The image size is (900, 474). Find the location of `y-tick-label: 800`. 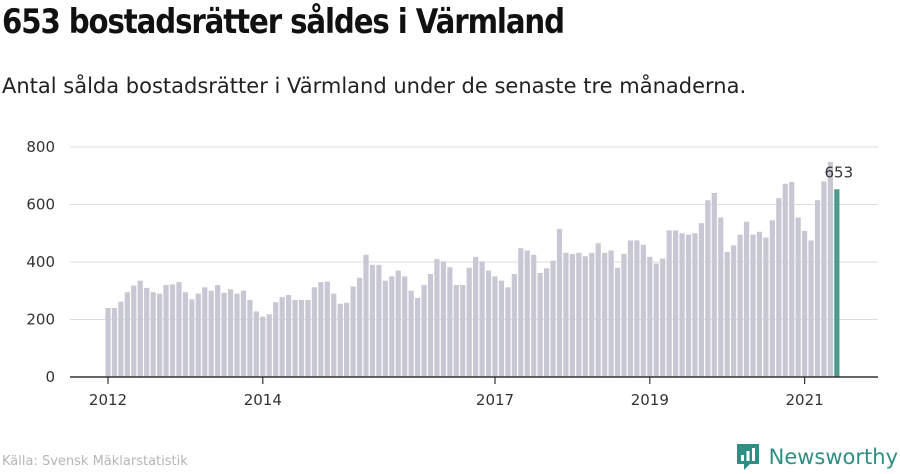

y-tick-label: 800 is located at coordinates (40, 147).